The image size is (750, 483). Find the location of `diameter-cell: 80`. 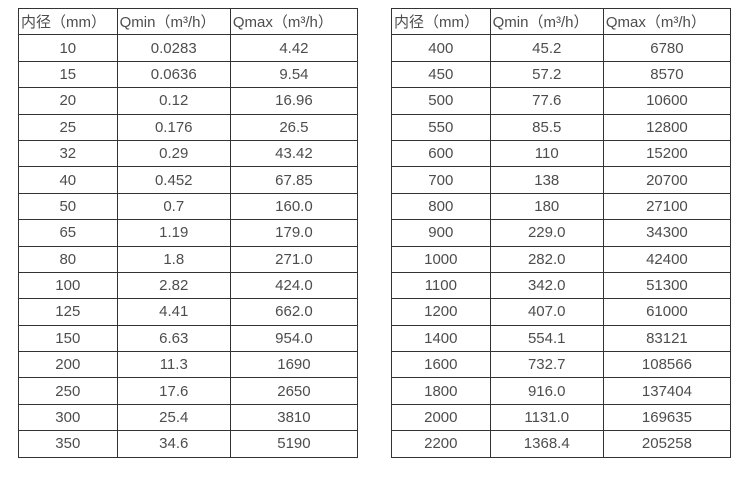

diameter-cell: 80 is located at coordinates (68, 259).